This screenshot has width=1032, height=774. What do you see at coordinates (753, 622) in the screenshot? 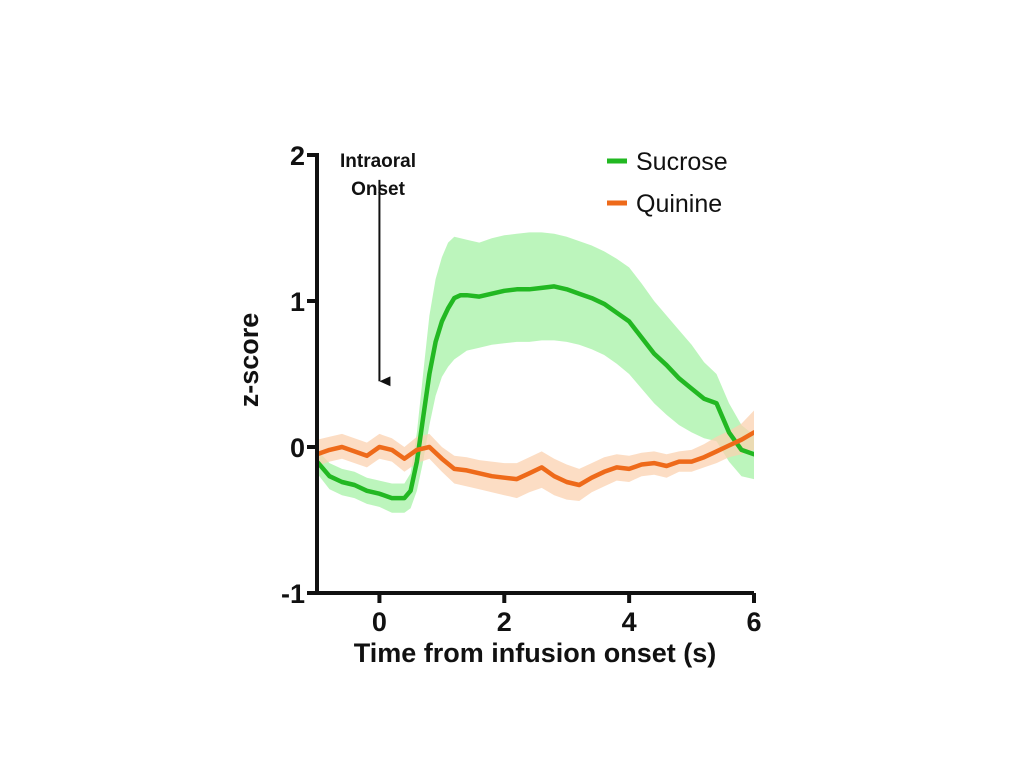
I see `x-tick-label: 6` at bounding box center [753, 622].